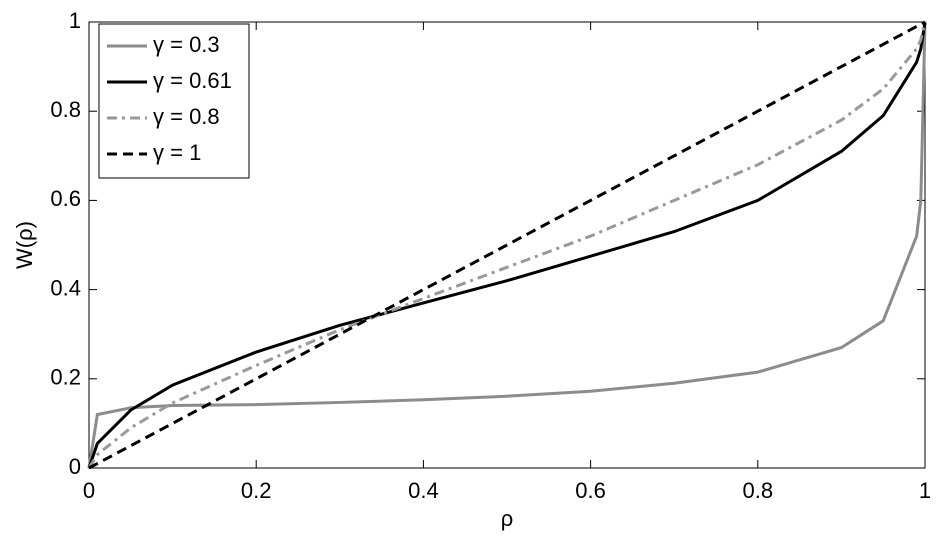 This screenshot has width=938, height=540. What do you see at coordinates (186, 116) in the screenshot?
I see `legend-label: γ = 0.8` at bounding box center [186, 116].